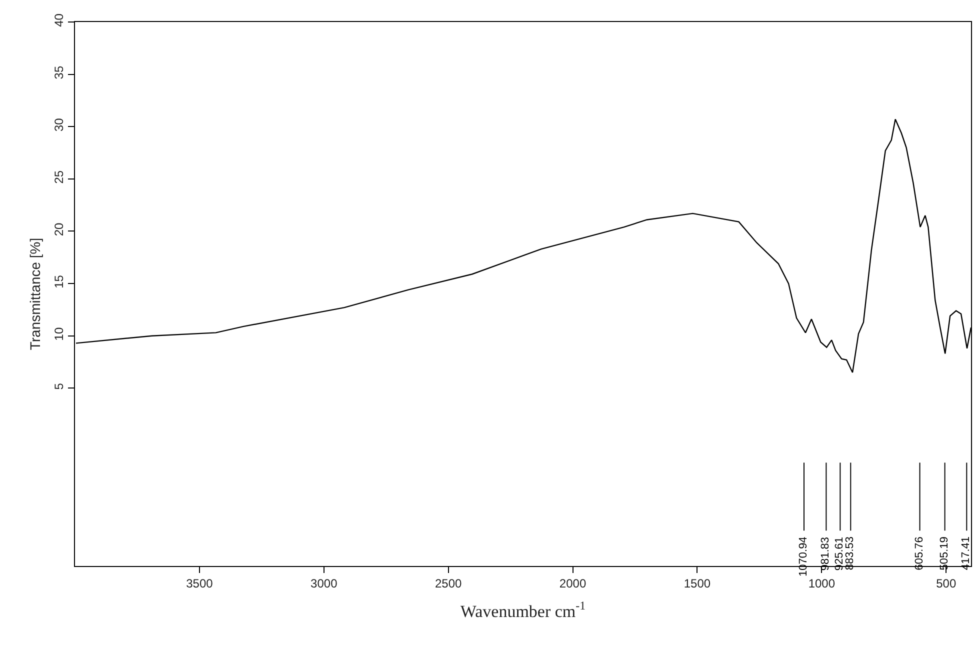 The height and width of the screenshot is (646, 973). What do you see at coordinates (840, 553) in the screenshot?
I see `ref-line-label: 925.61` at bounding box center [840, 553].